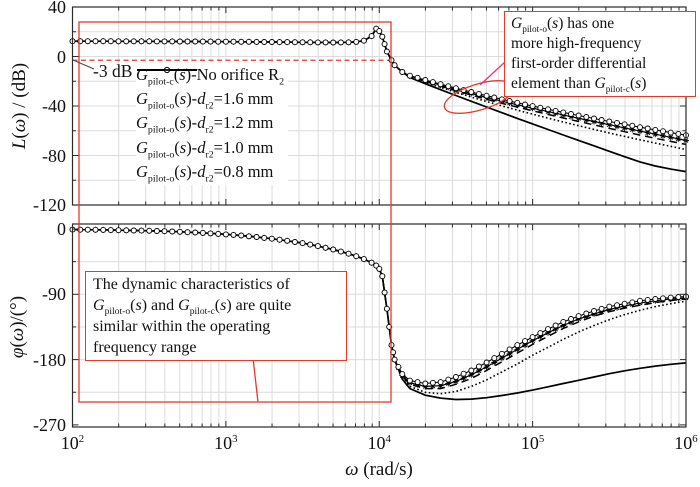  Describe the element at coordinates (205, 100) in the screenshot. I see `legend-entry-label: Gpilot-o(s)-dr2=1.6 mm` at that location.